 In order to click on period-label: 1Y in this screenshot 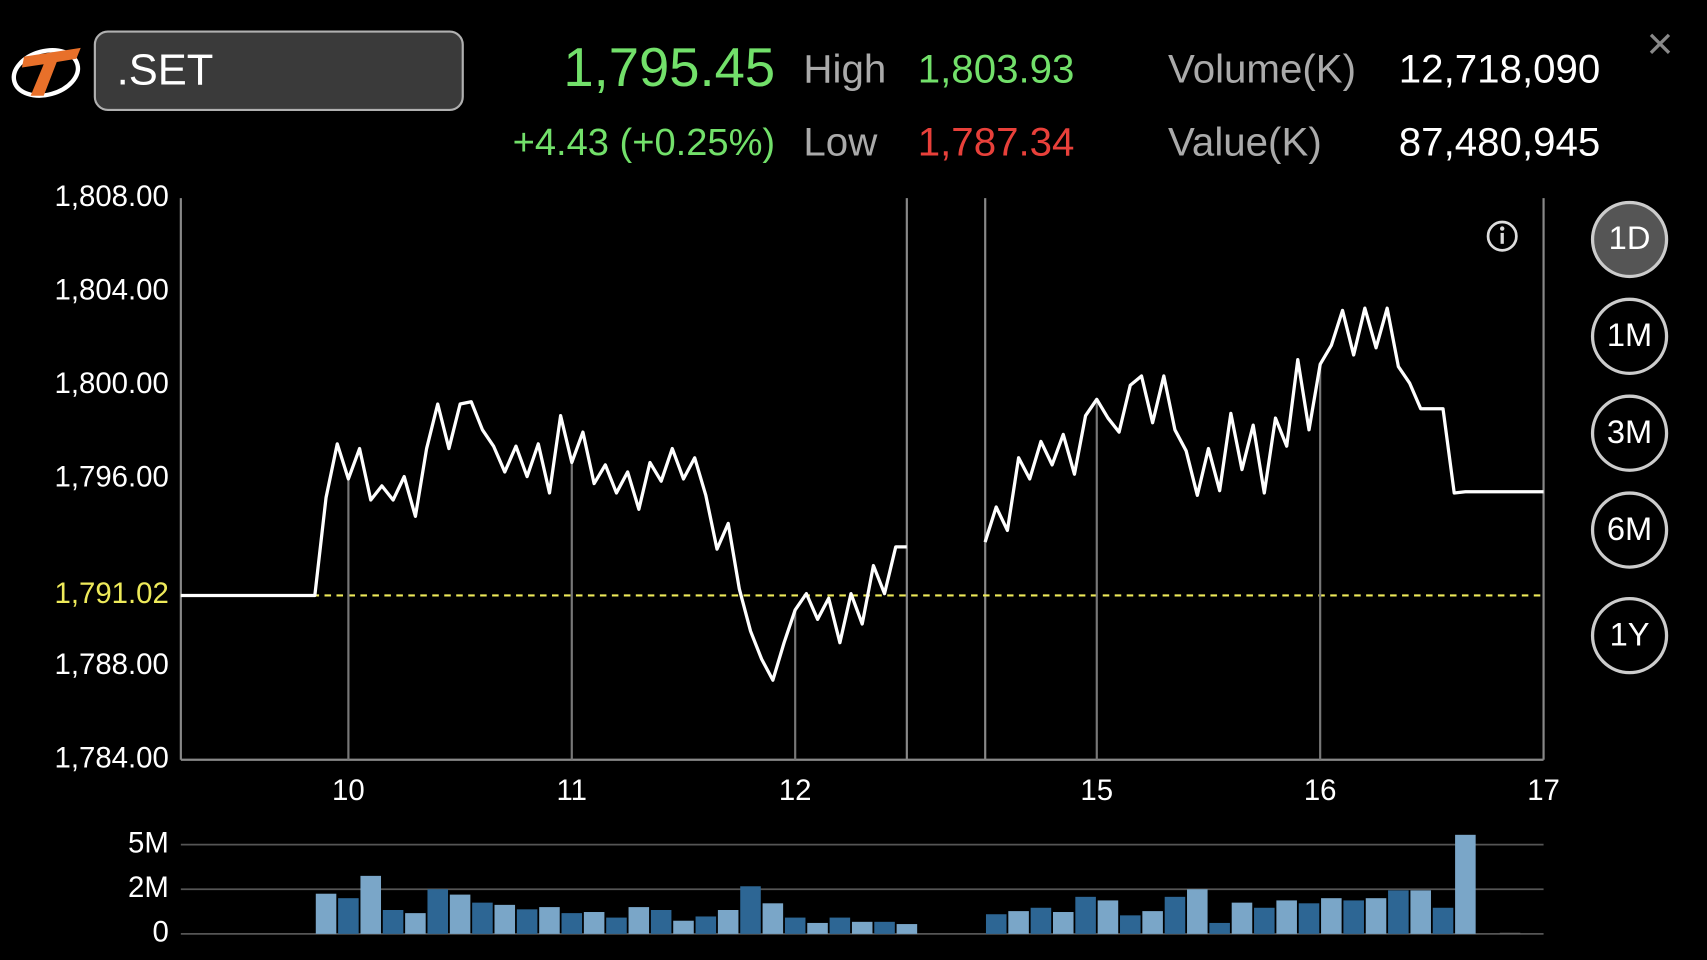, I will do `click(1630, 633)`.